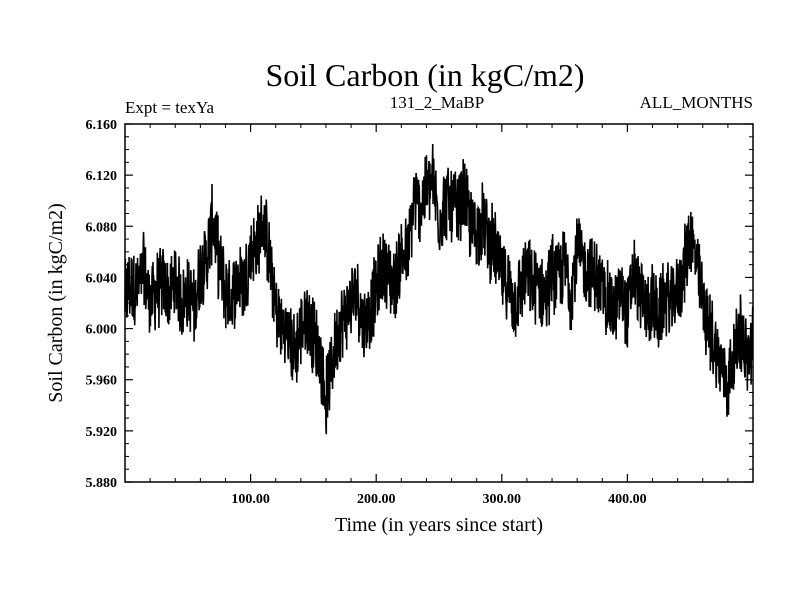 The image size is (800, 600). I want to click on y-tick-label: 6.040, so click(102, 278).